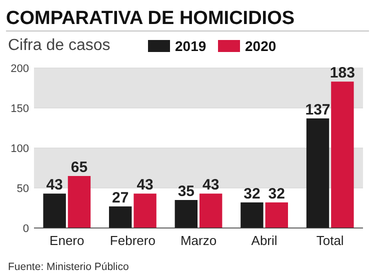 The height and width of the screenshot is (276, 375). I want to click on data-label: 183, so click(342, 73).